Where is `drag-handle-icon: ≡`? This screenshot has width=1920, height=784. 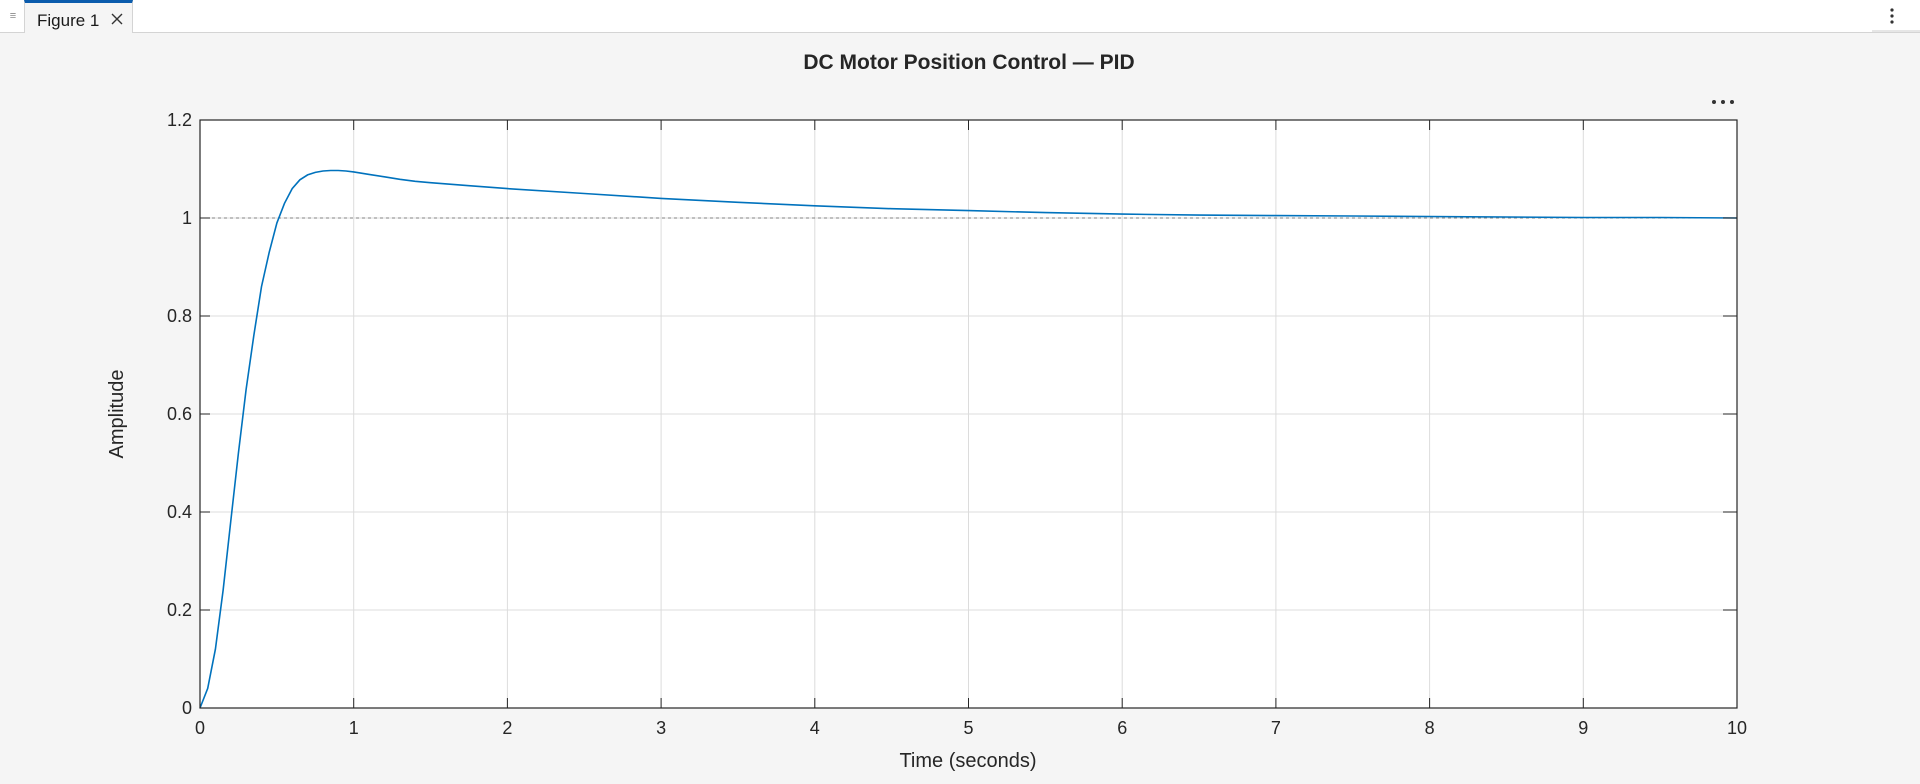
drag-handle-icon: ≡ is located at coordinates (13, 16).